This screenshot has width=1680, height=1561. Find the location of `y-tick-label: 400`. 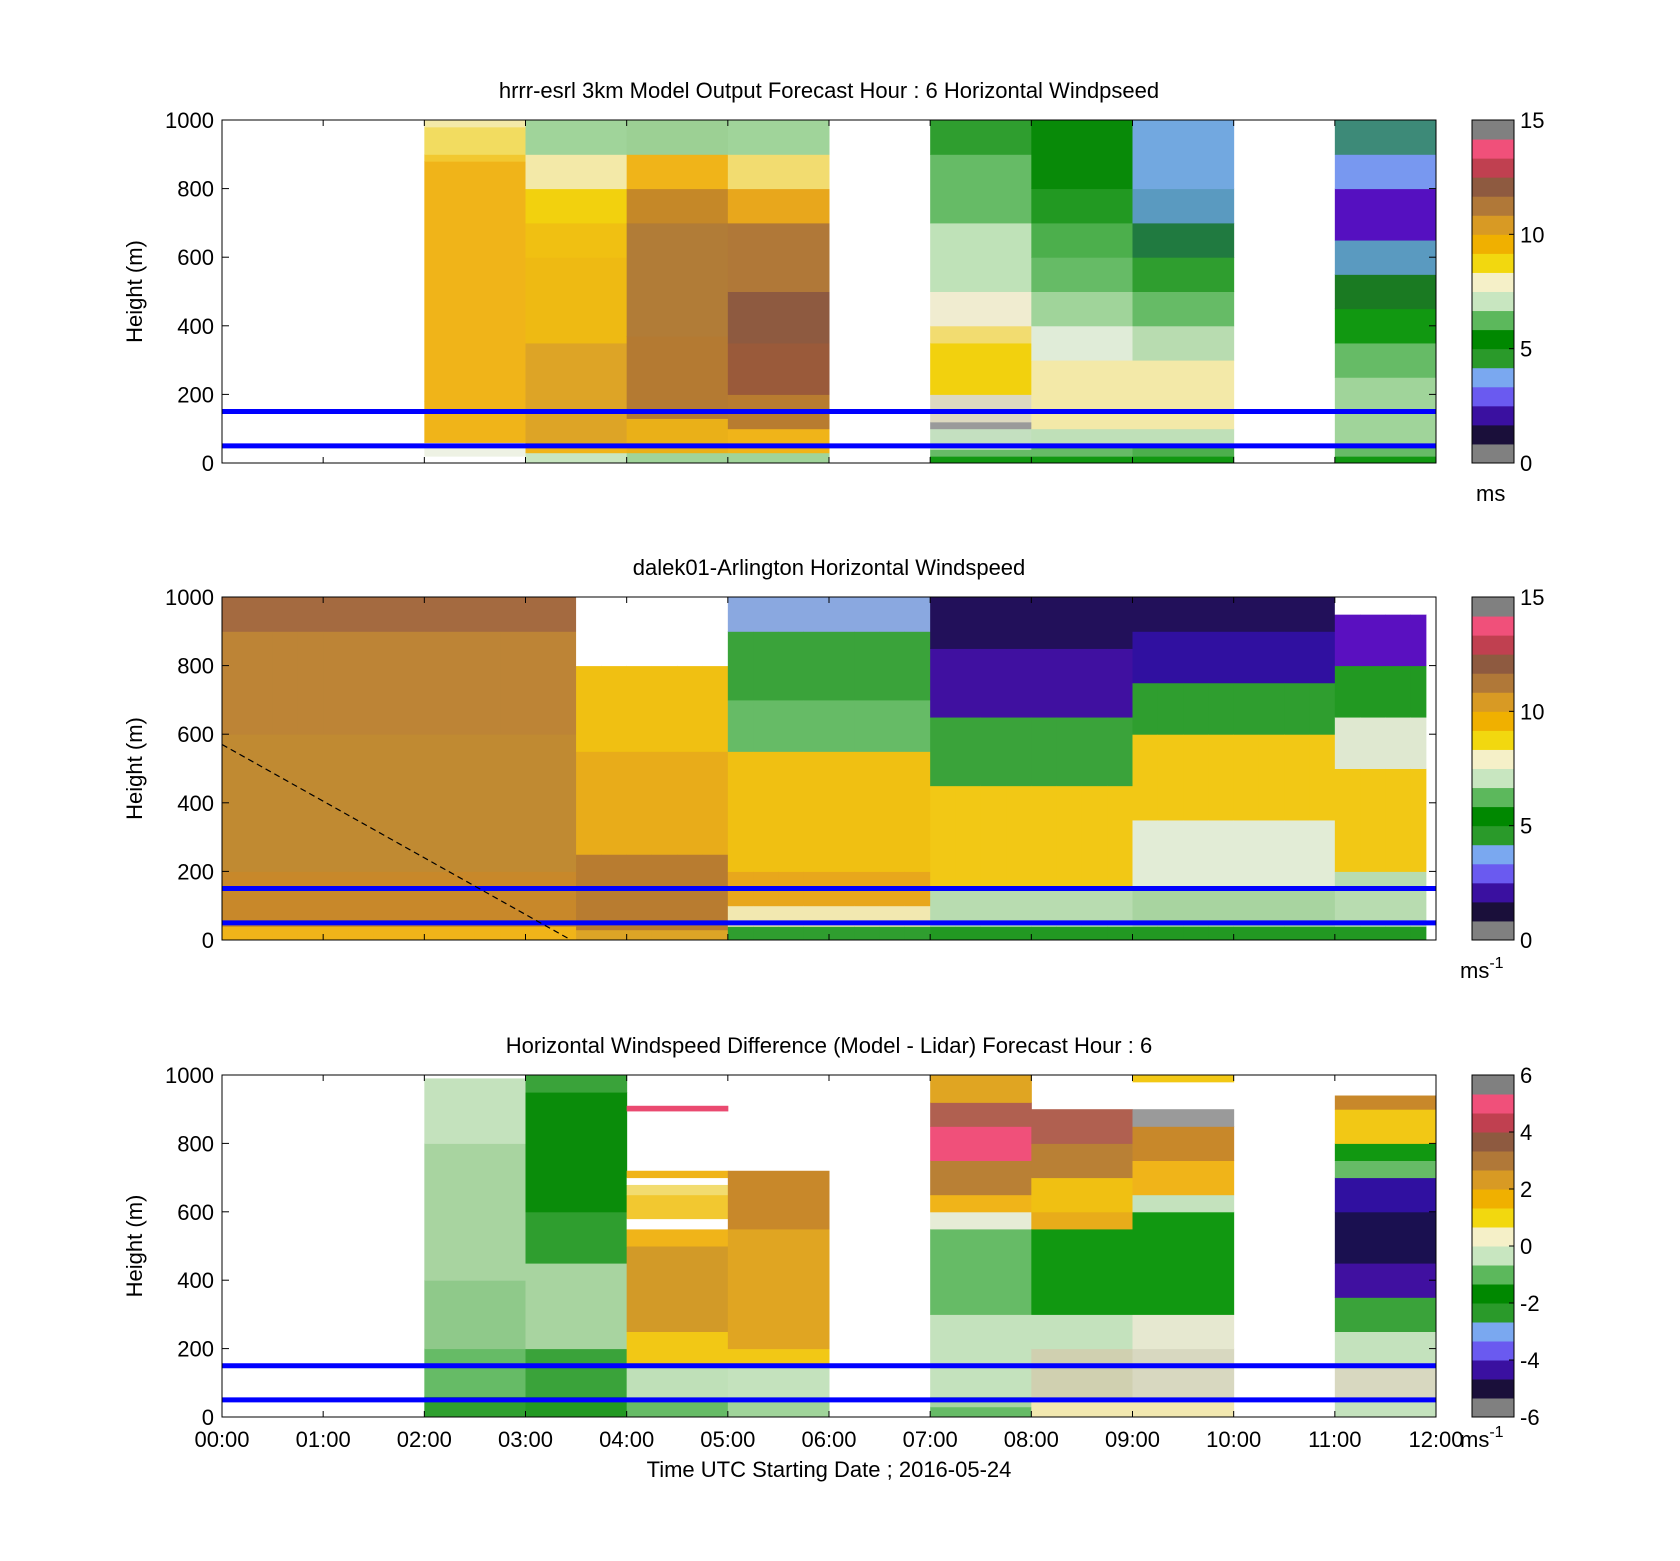

y-tick-label: 400 is located at coordinates (195, 1280).